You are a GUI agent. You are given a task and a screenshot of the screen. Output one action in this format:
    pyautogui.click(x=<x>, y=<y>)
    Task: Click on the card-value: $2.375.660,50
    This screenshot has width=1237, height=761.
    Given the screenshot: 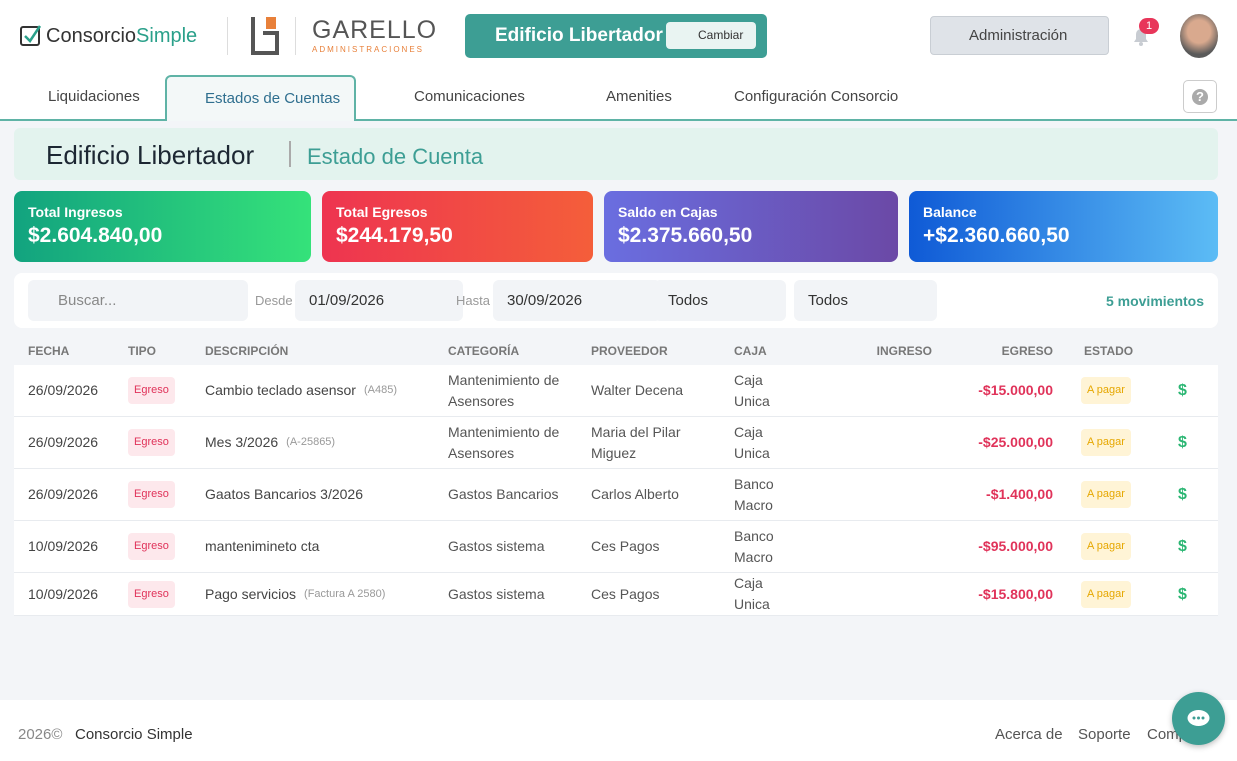 What is the action you would take?
    pyautogui.click(x=685, y=235)
    